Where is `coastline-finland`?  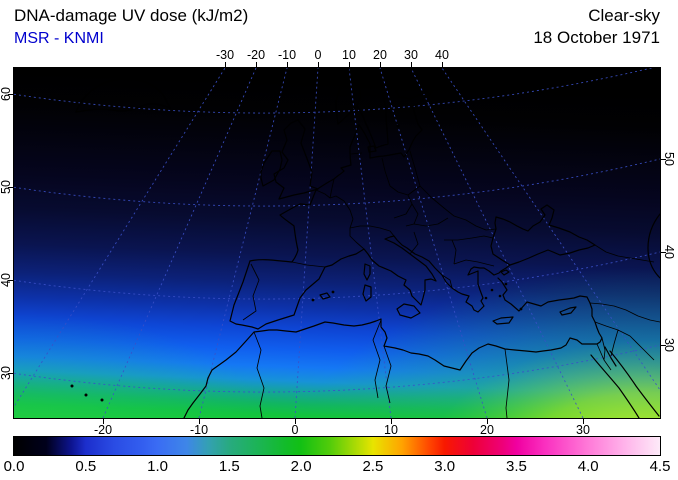 coastline-finland is located at coordinates (410, 84).